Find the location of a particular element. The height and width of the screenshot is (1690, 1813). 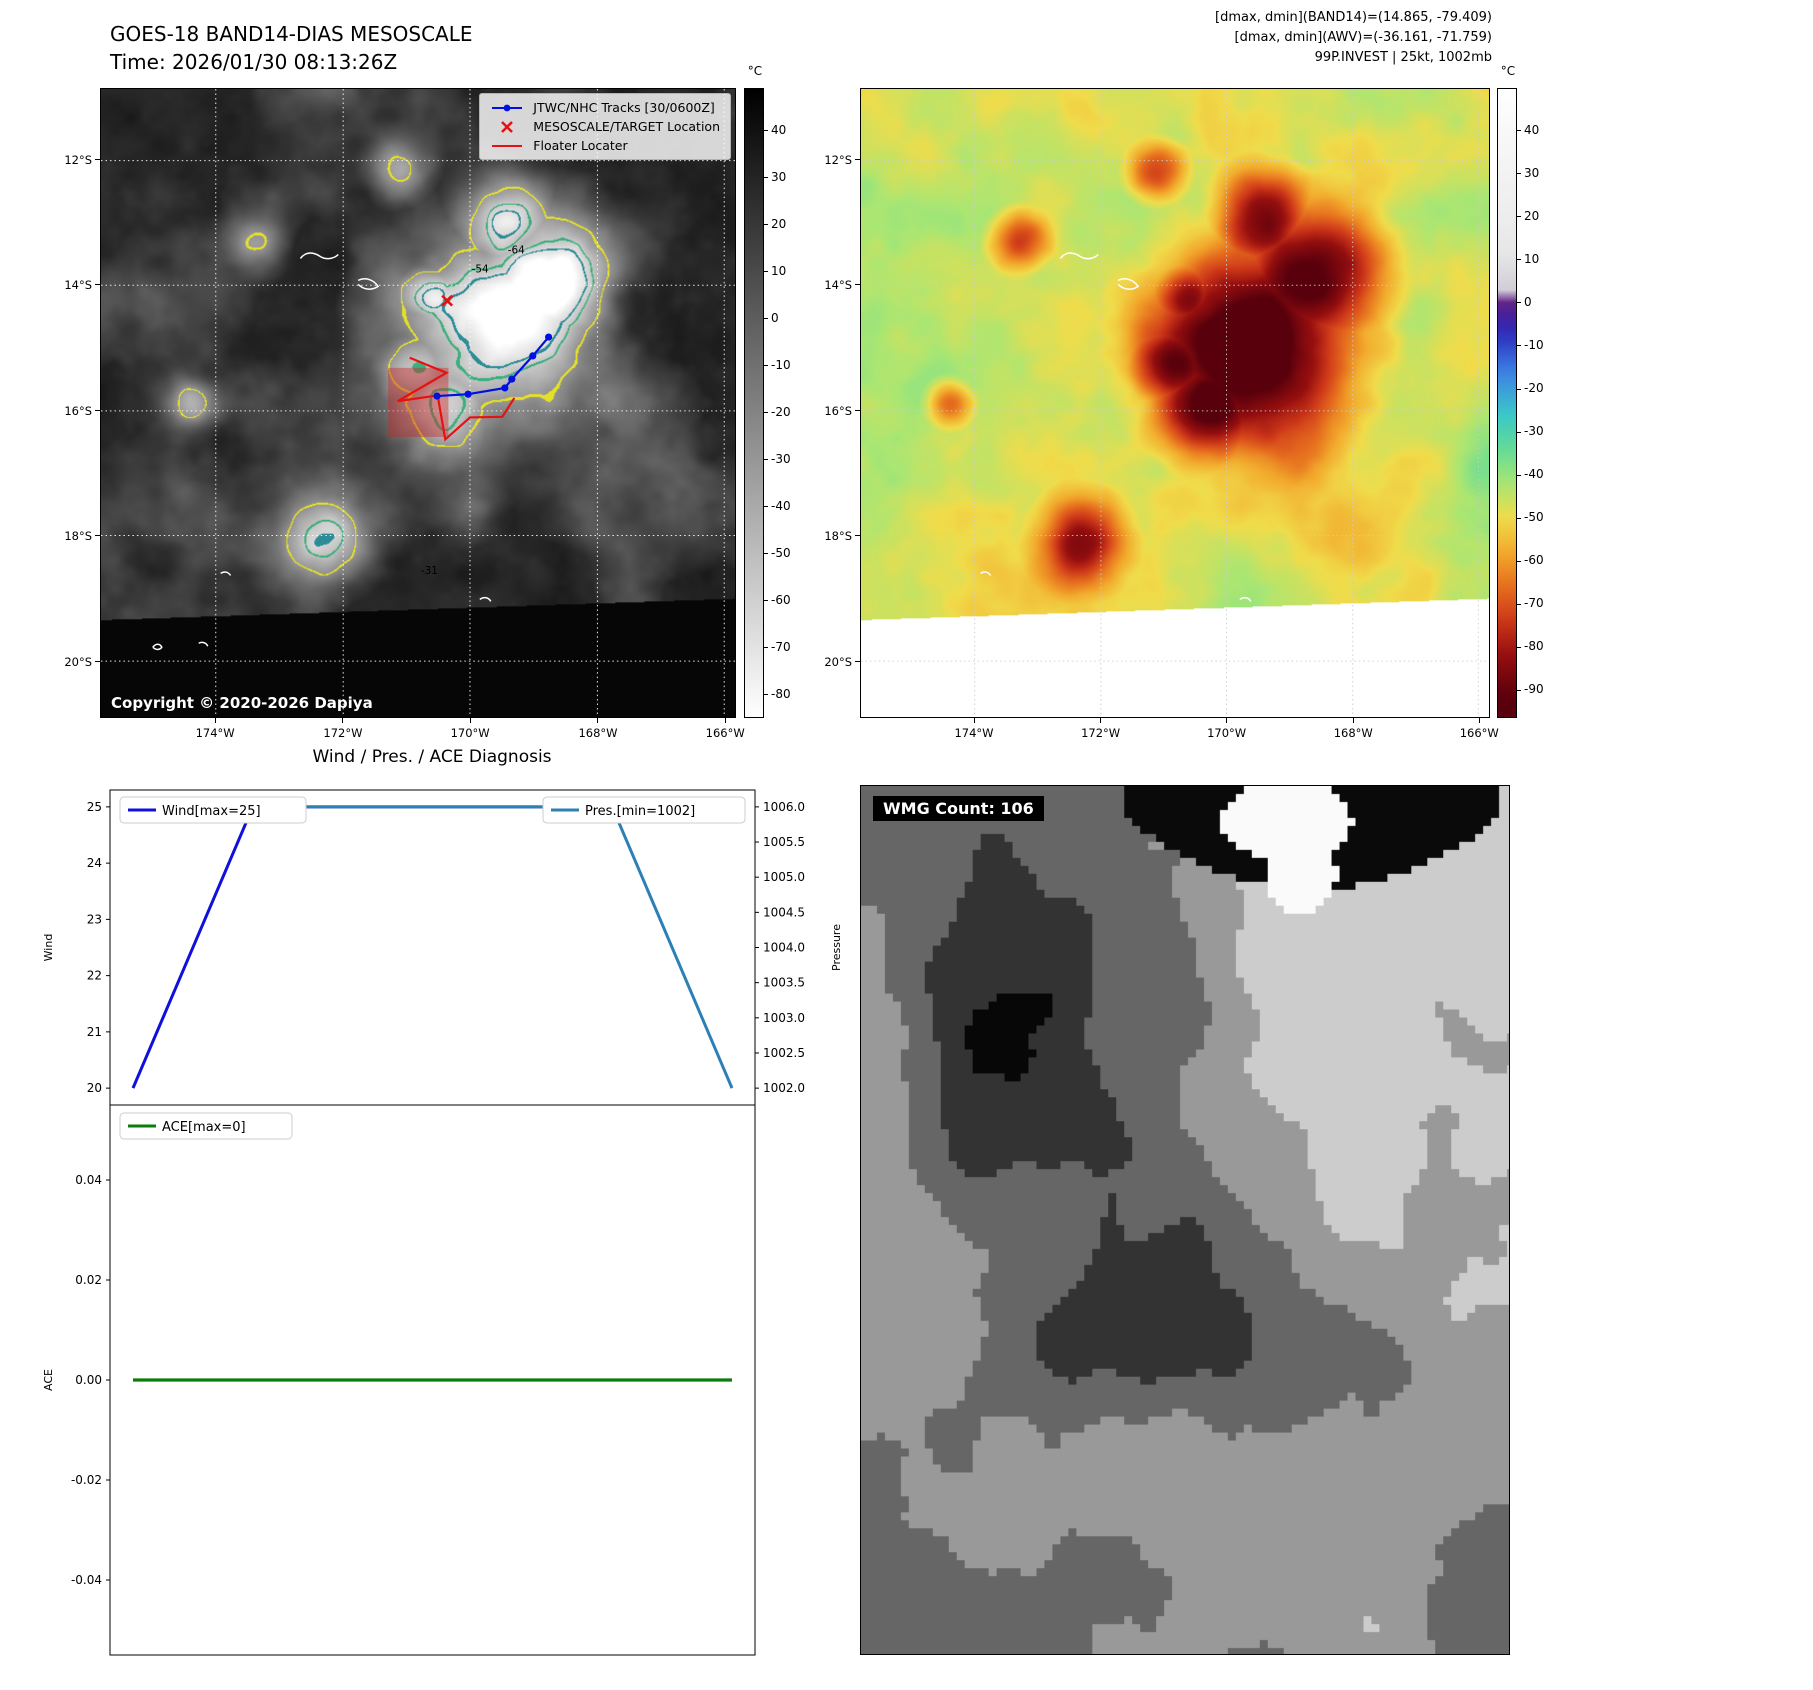

lon-tick-label: 170°W is located at coordinates (470, 733).